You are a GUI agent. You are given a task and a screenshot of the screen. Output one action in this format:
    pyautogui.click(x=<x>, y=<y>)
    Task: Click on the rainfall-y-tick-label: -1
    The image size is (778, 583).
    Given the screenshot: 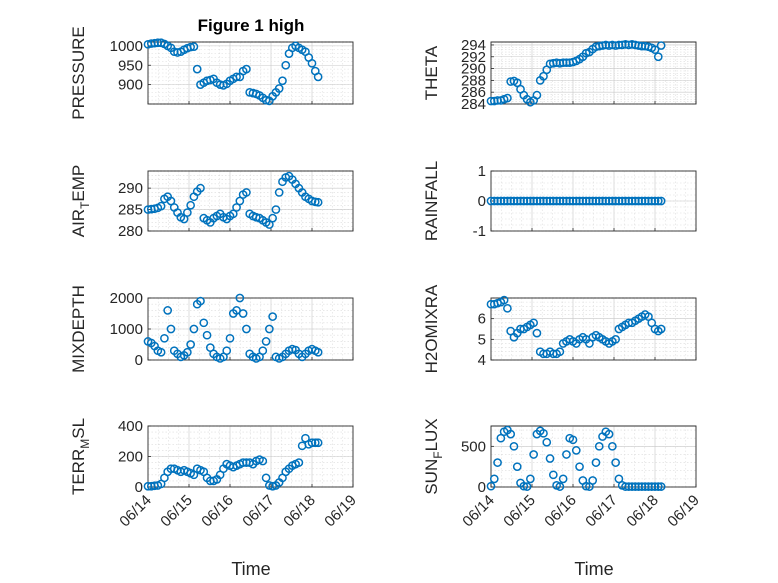 What is the action you would take?
    pyautogui.click(x=479, y=231)
    